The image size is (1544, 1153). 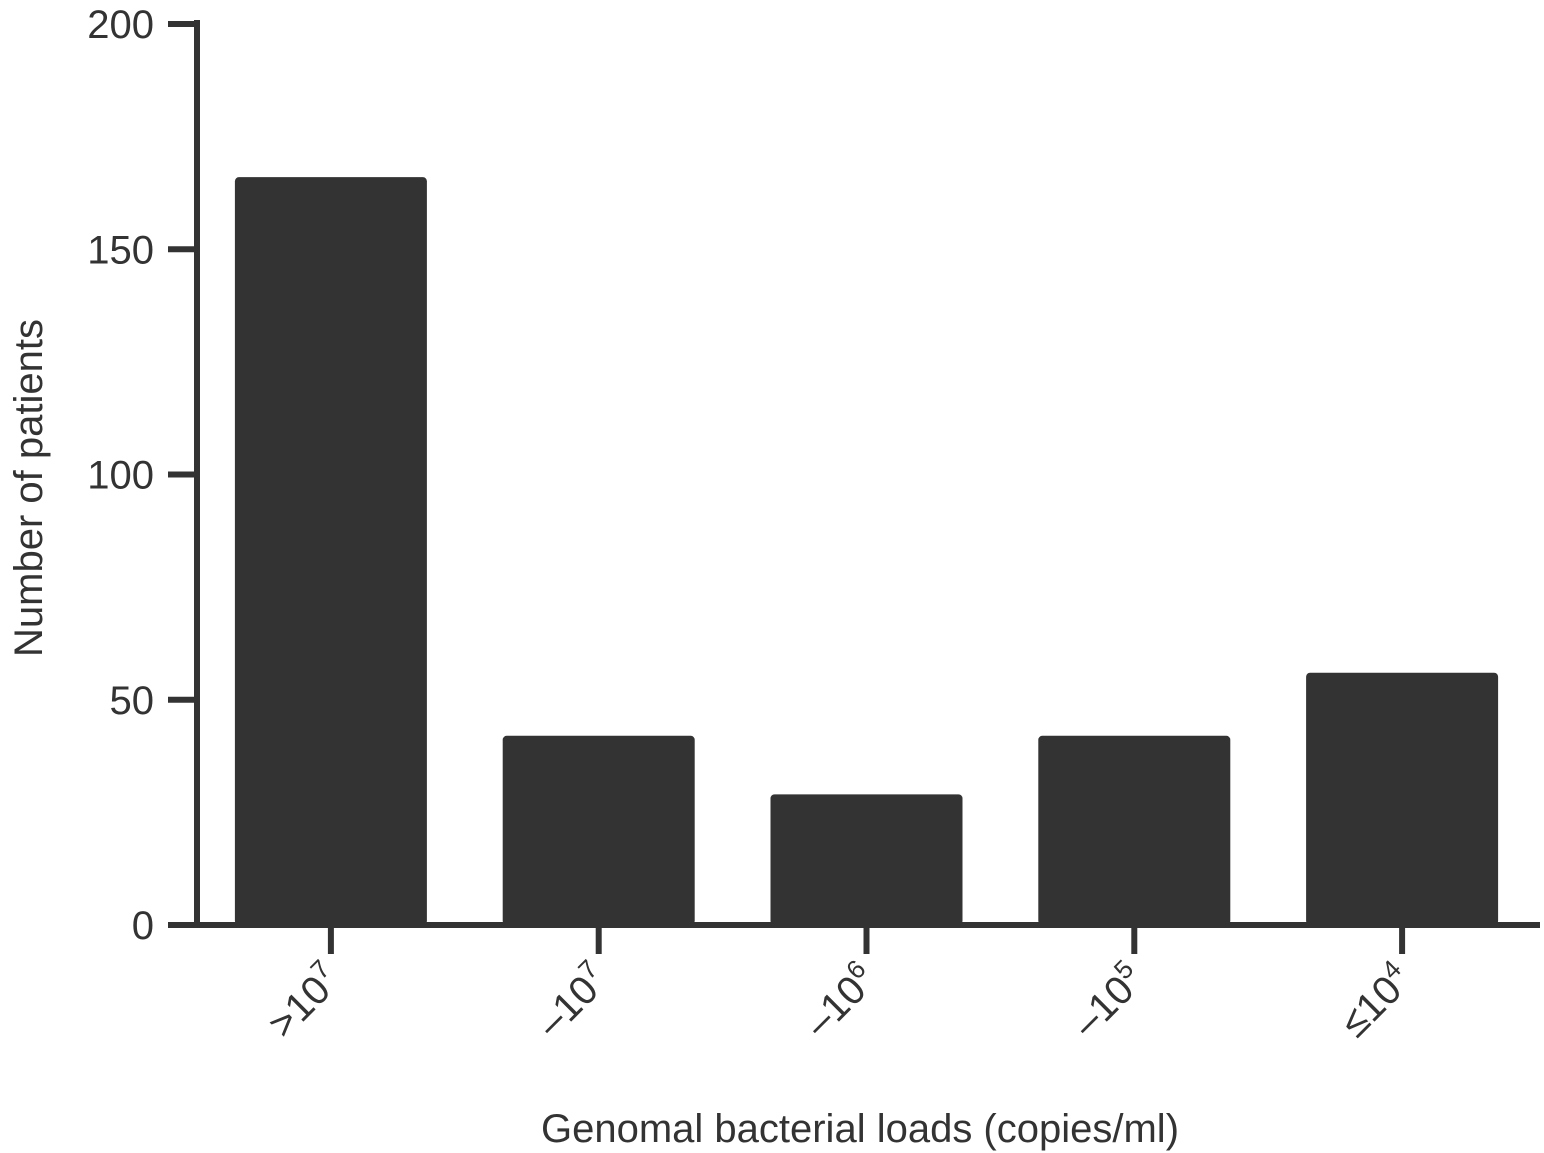 I want to click on x-tick-label-1: –107, so click(x=571, y=1000).